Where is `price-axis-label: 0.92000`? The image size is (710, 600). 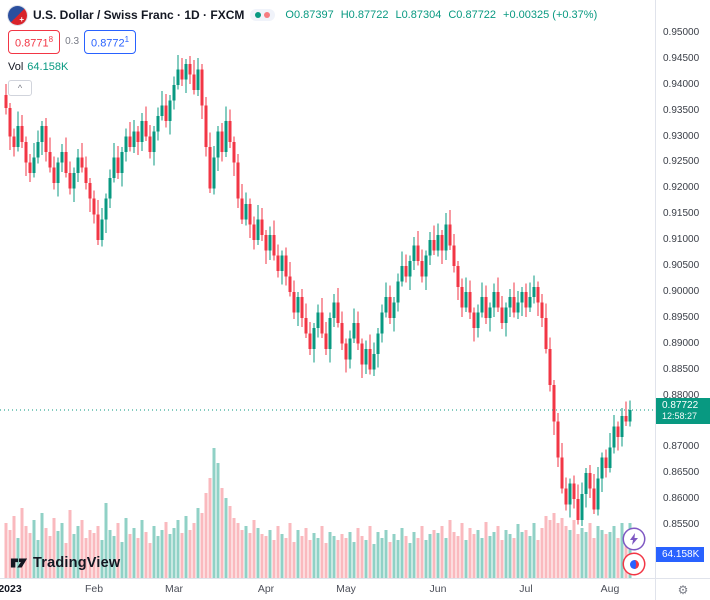 price-axis-label: 0.92000 is located at coordinates (681, 188).